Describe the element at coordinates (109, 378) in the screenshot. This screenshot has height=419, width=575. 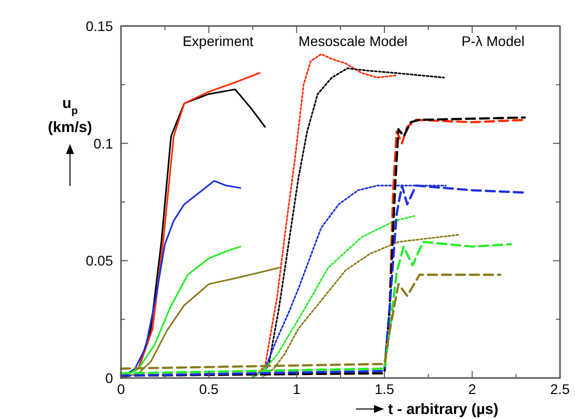
I see `y-tick-label: 0` at that location.